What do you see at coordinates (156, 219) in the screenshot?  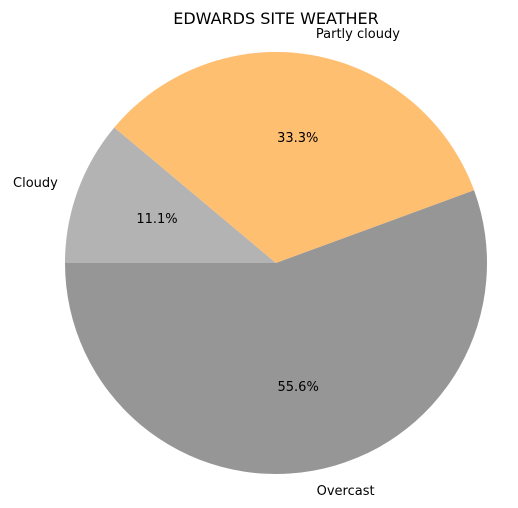 I see `pie-slice-percent-label: 11.1%` at bounding box center [156, 219].